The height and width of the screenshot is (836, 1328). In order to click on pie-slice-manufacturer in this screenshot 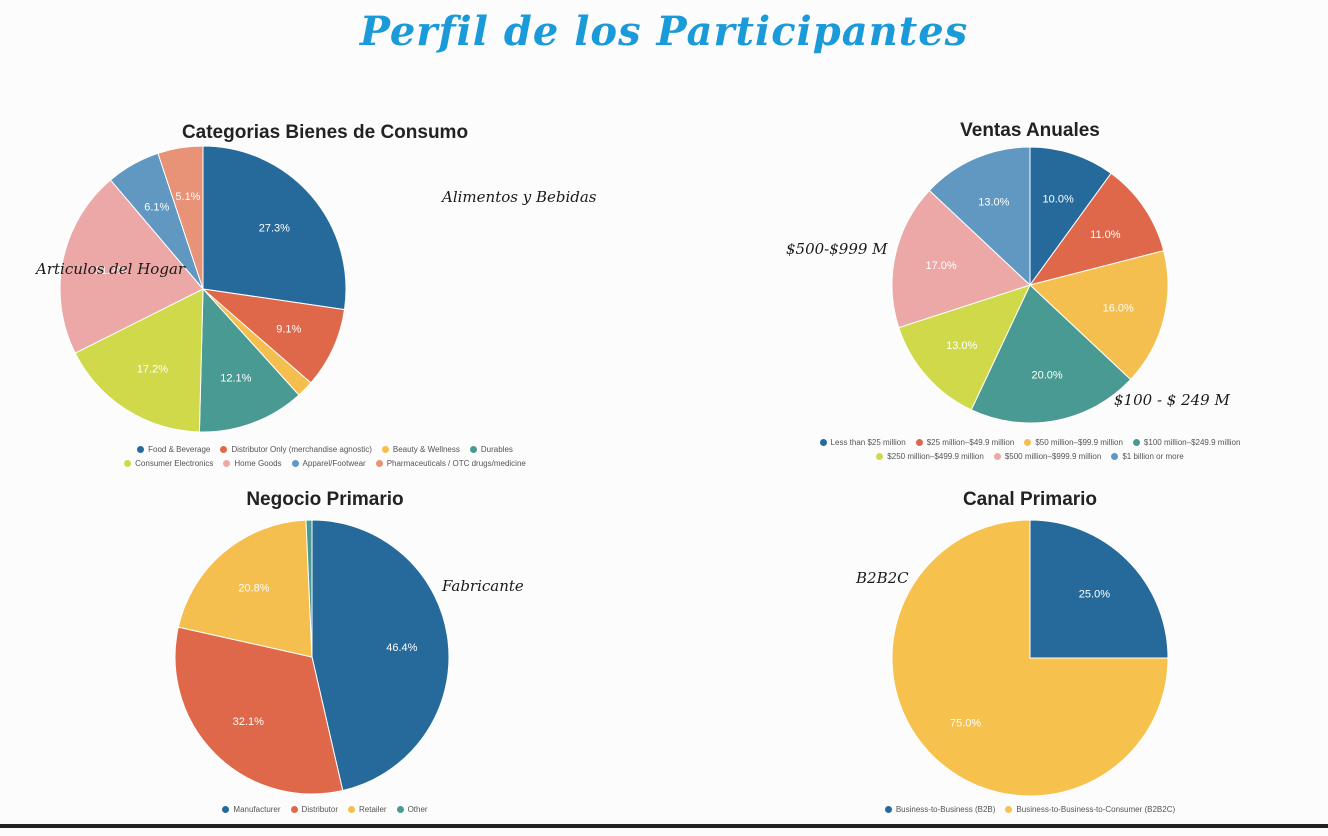, I will do `click(380, 655)`.